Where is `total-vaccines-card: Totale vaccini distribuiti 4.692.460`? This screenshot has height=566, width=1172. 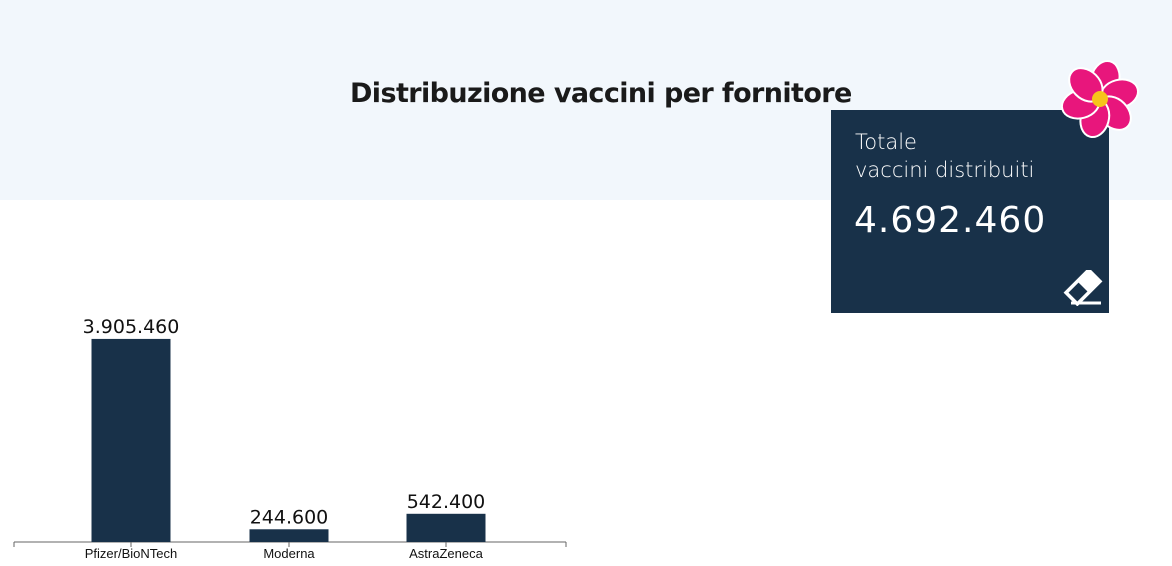 total-vaccines-card: Totale vaccini distribuiti 4.692.460 is located at coordinates (970, 211).